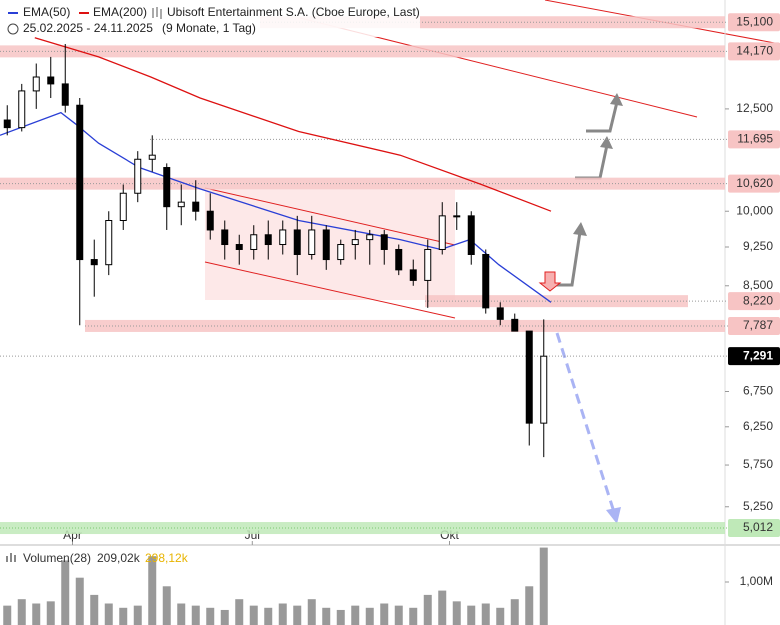  I want to click on forecast-arrow, so click(585, 422).